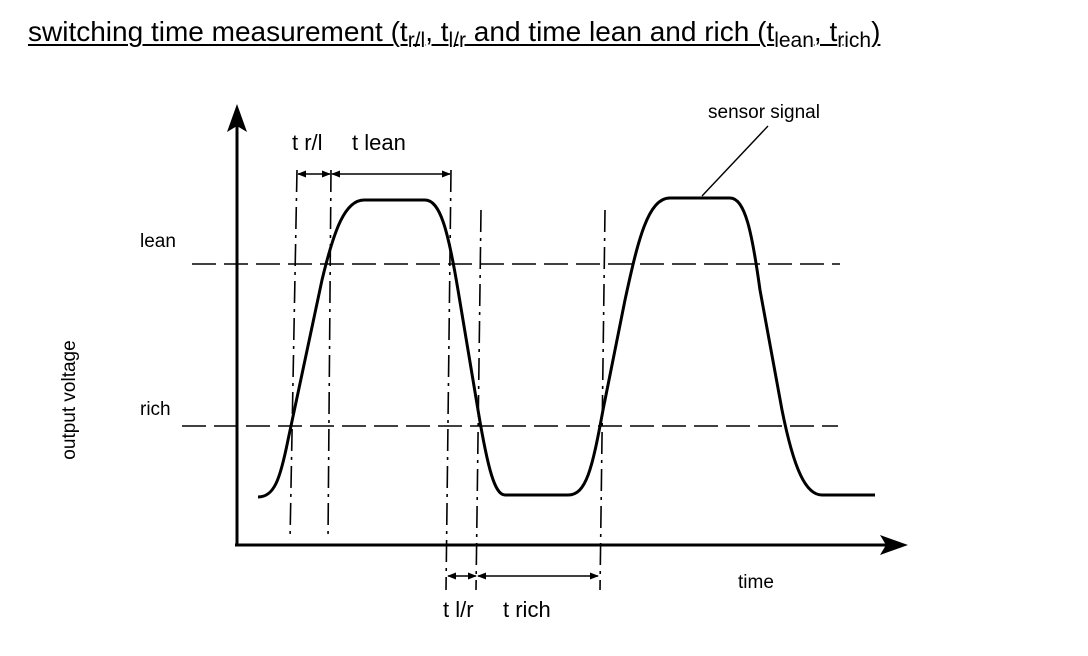  I want to click on marker-line-lr-end, so click(478, 400).